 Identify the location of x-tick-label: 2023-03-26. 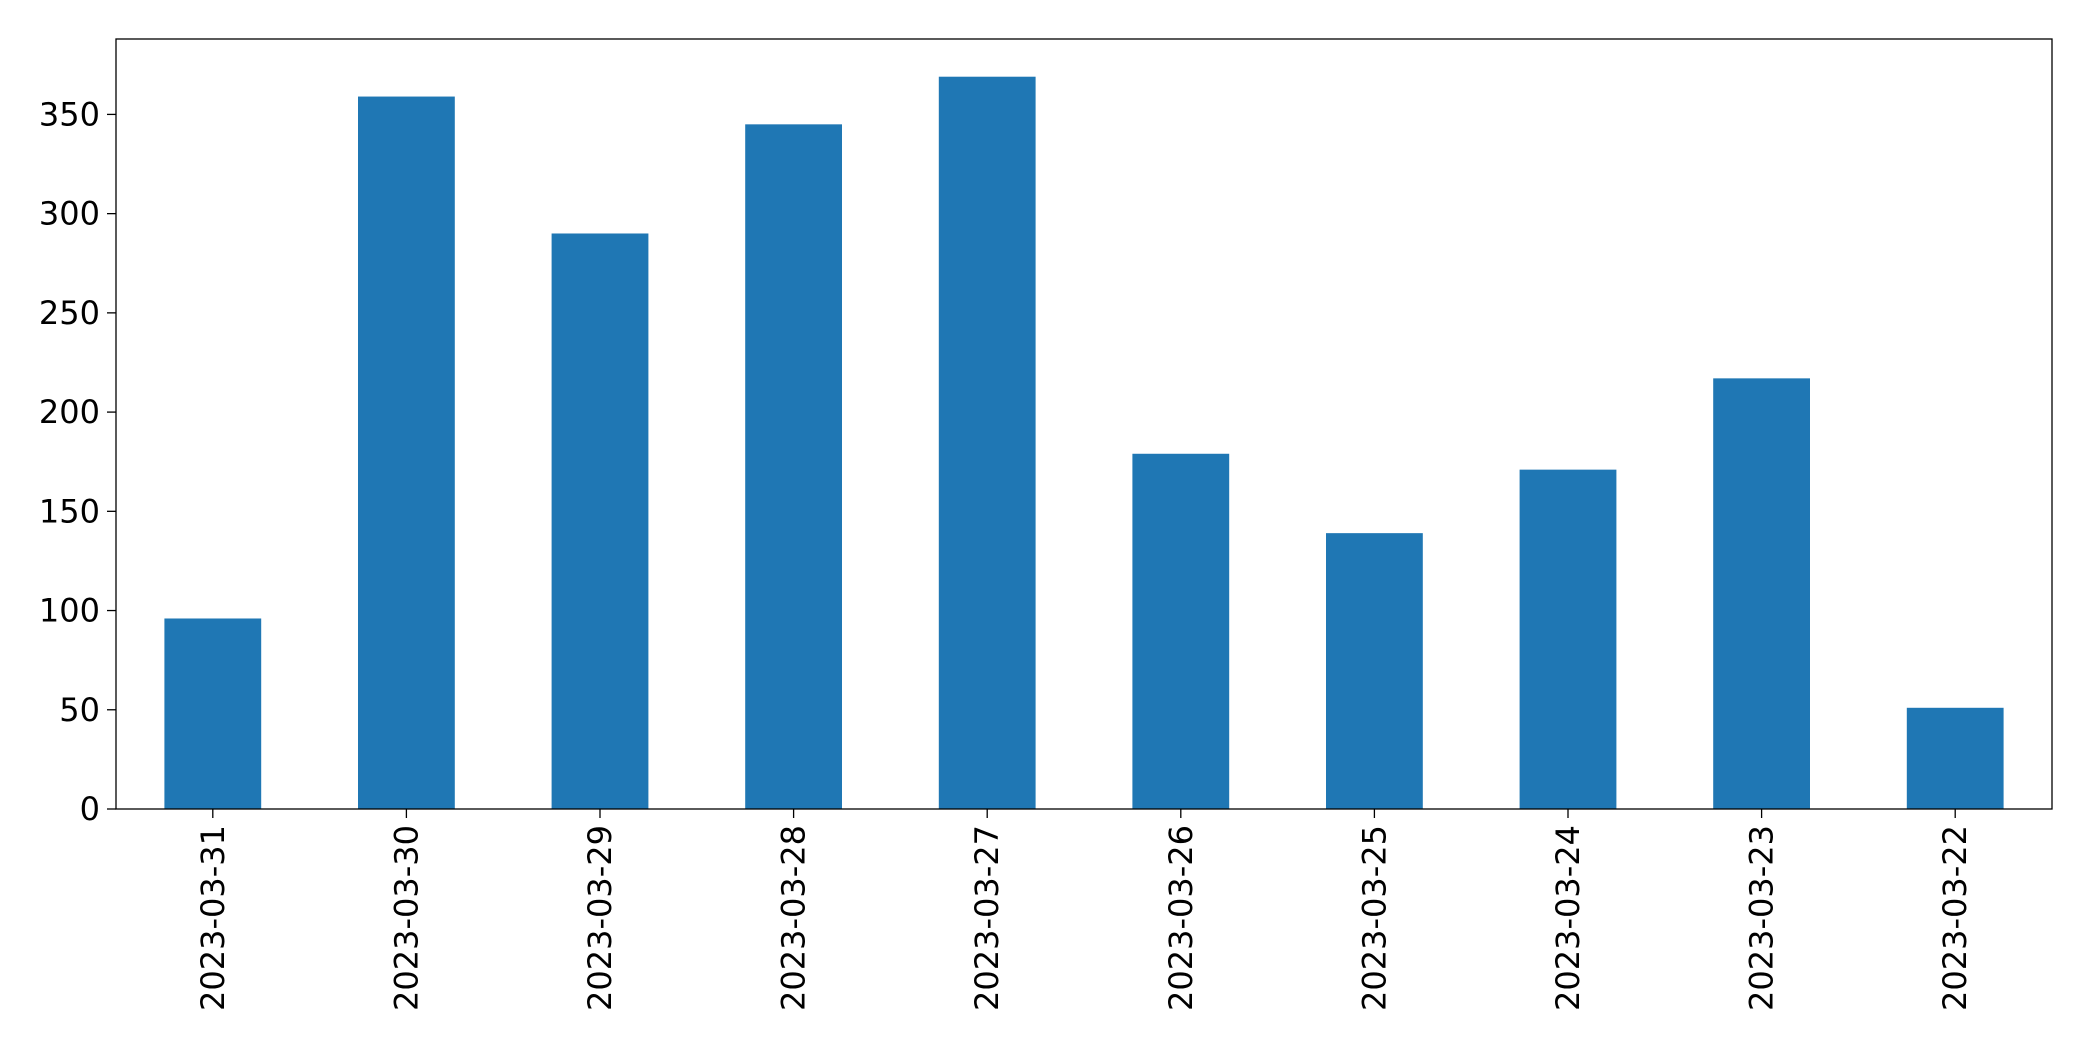
(1181, 918).